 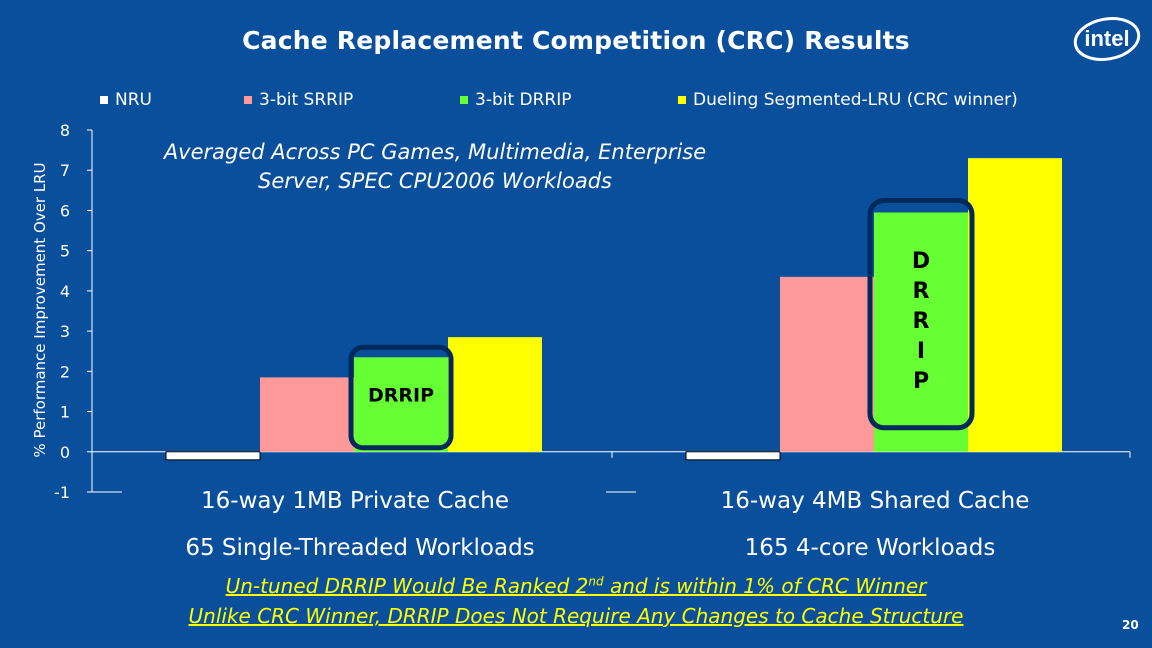 What do you see at coordinates (65, 412) in the screenshot?
I see `y-tick-label: 1` at bounding box center [65, 412].